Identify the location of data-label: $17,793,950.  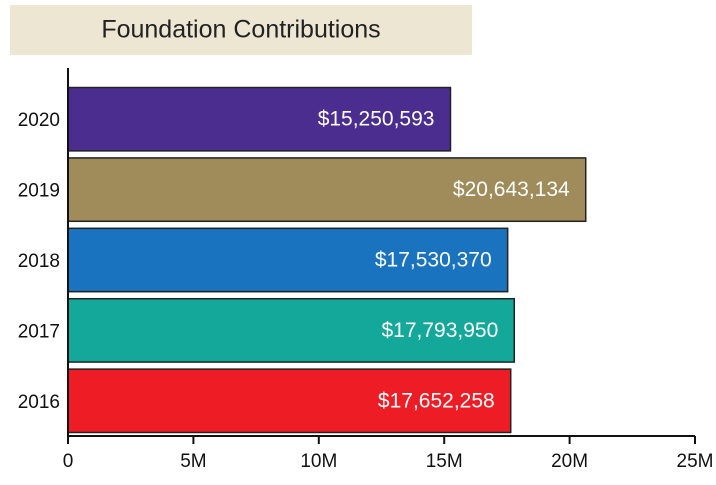
(439, 330).